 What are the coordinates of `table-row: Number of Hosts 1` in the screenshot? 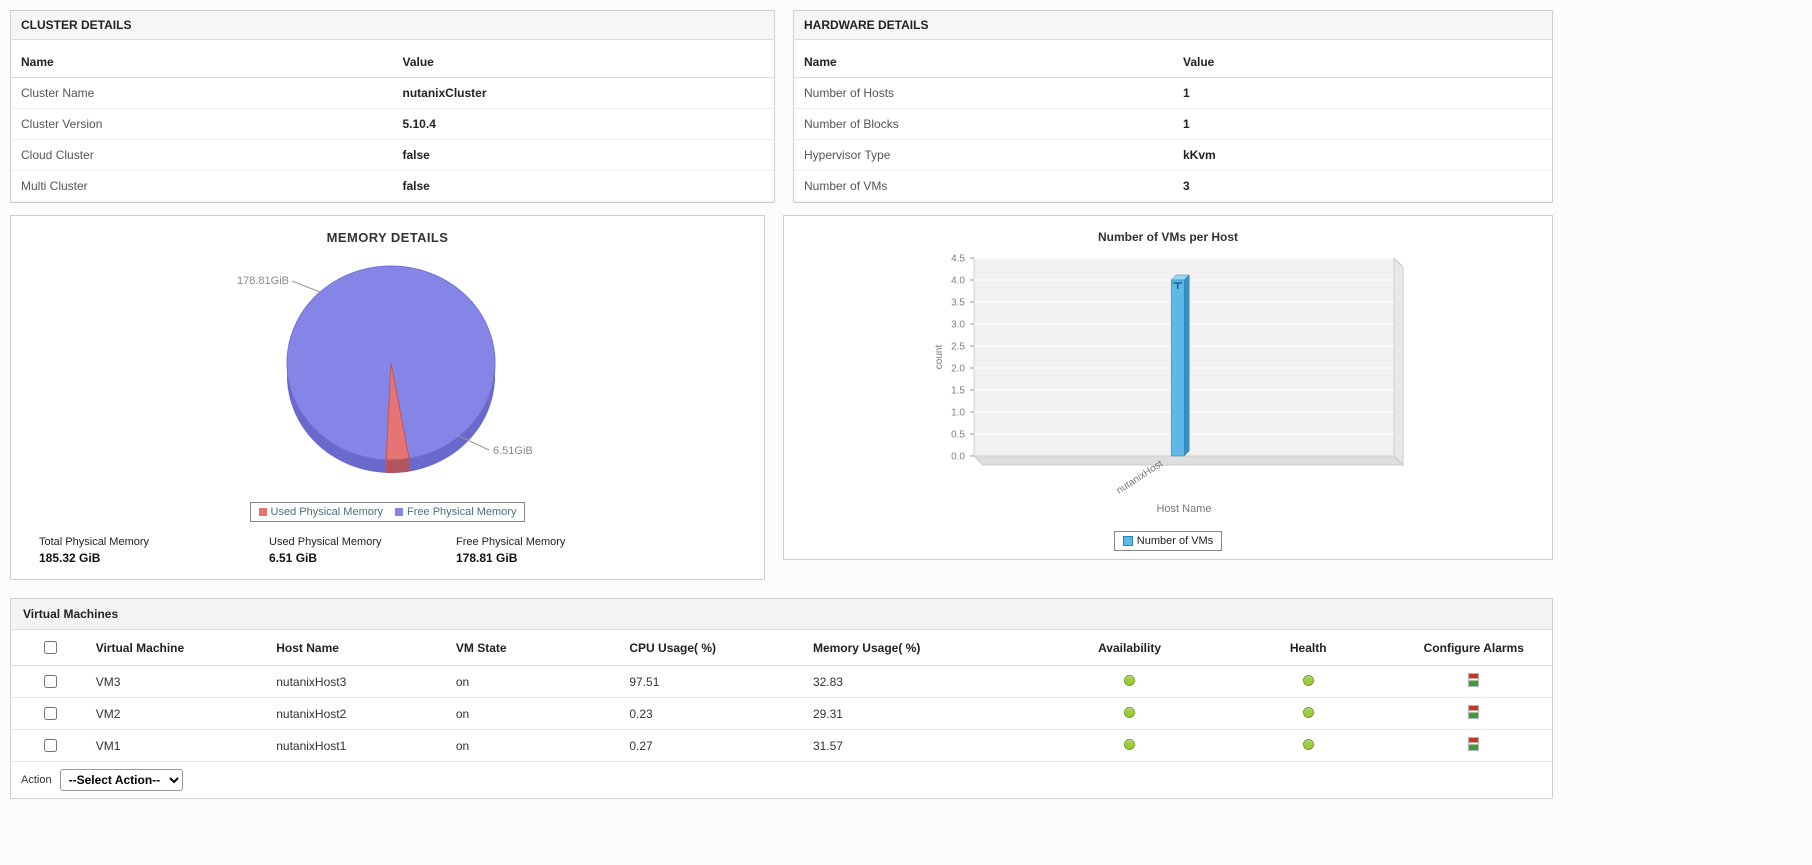 It's located at (1173, 93).